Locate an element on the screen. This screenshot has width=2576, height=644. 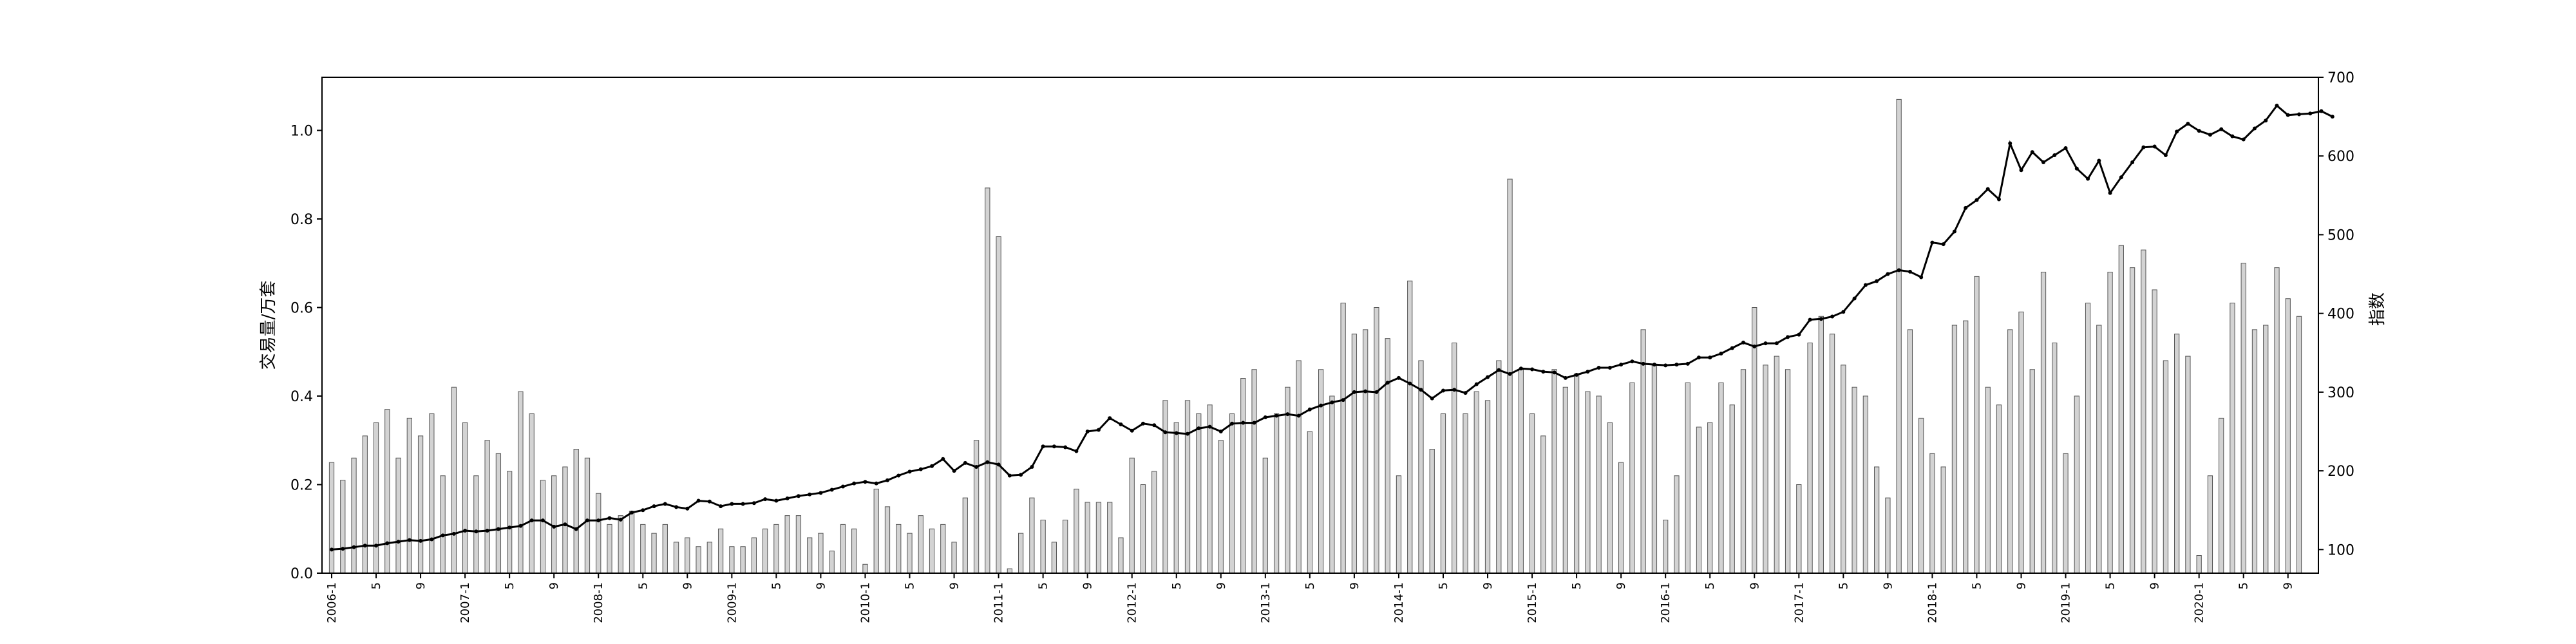
x-tick-label: 2009-1 is located at coordinates (732, 603).